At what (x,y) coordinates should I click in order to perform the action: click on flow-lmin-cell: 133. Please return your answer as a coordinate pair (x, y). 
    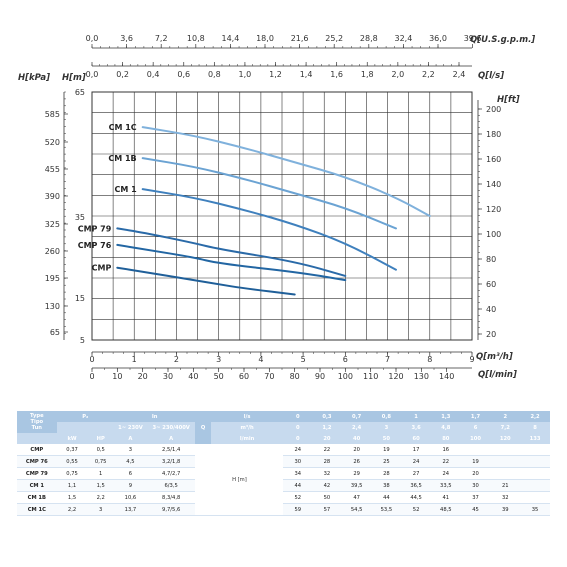
    Looking at the image, I should click on (535, 438).